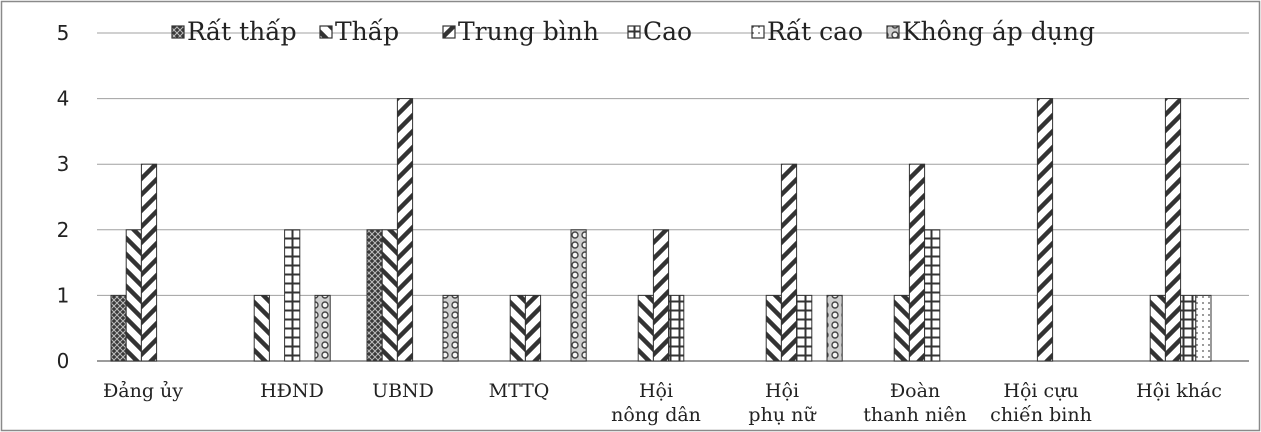 This screenshot has width=1261, height=432. Describe the element at coordinates (915, 403) in the screenshot. I see `category-label: Đoàn thanh niên` at that location.